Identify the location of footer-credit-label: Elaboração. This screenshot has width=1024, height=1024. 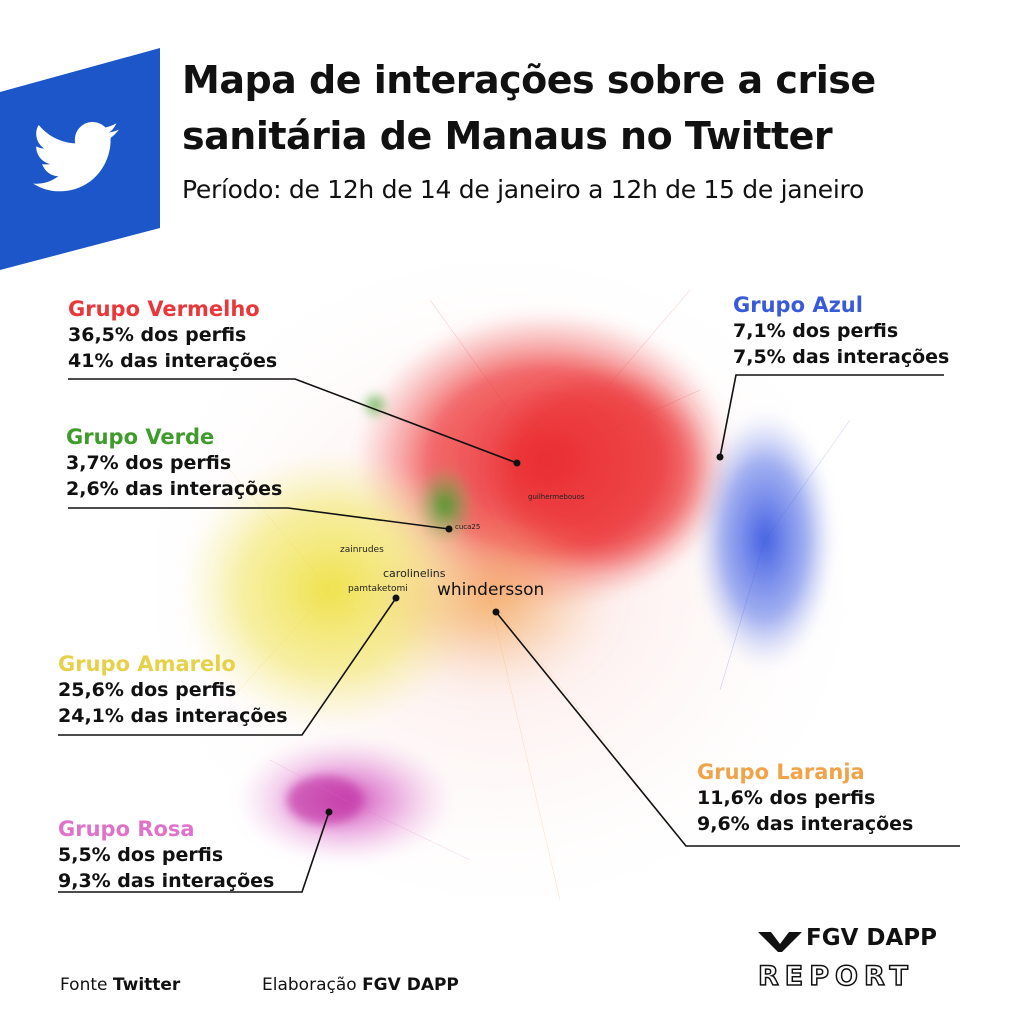
(309, 985).